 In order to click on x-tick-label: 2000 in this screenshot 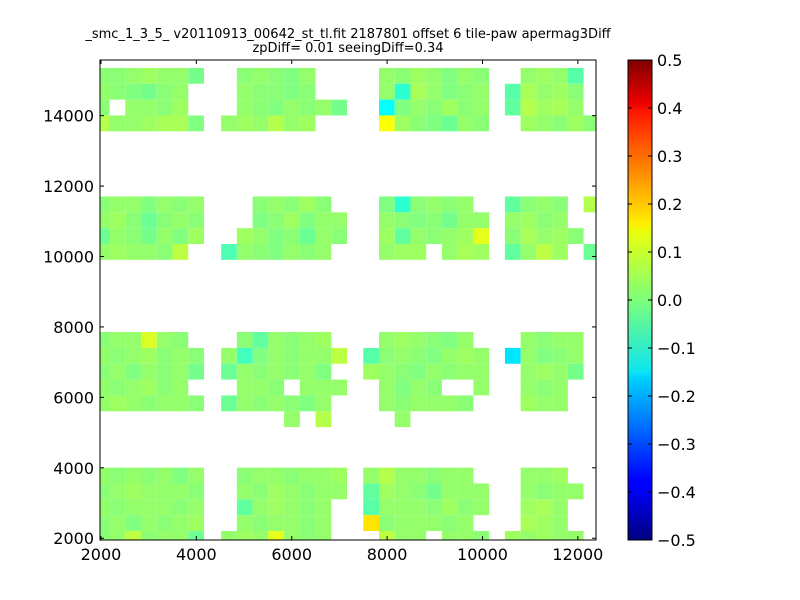, I will do `click(101, 554)`.